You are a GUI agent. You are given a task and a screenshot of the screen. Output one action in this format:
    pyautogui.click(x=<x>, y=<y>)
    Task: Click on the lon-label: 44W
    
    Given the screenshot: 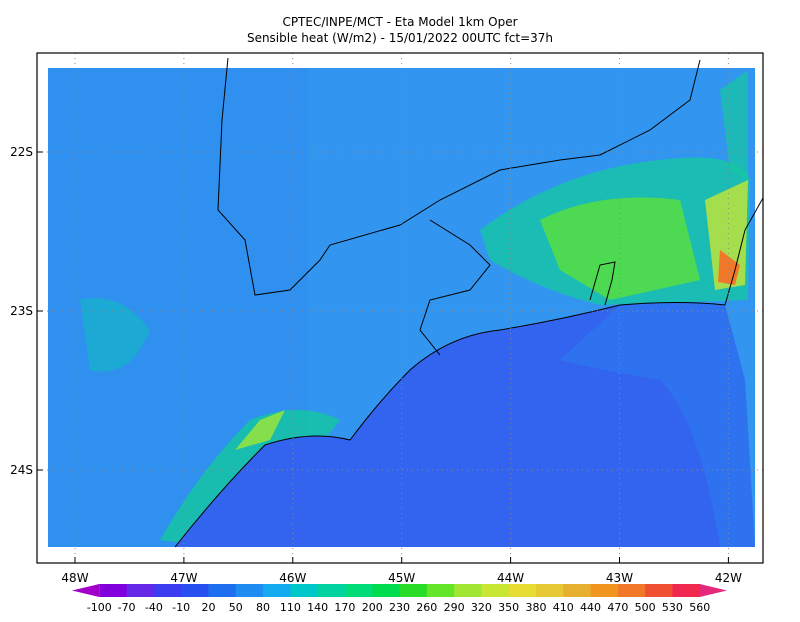 What is the action you would take?
    pyautogui.click(x=510, y=578)
    